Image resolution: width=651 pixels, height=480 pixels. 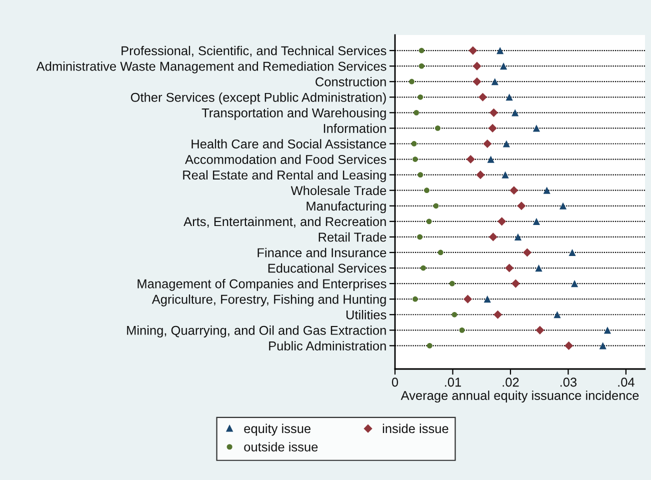 I want to click on x-axis-title: Average annual equity issuance incidence, so click(x=519, y=396).